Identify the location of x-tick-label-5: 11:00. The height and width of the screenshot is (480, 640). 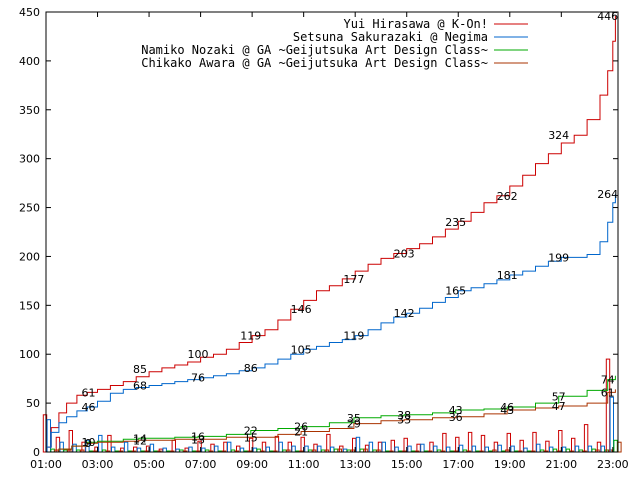
(304, 464).